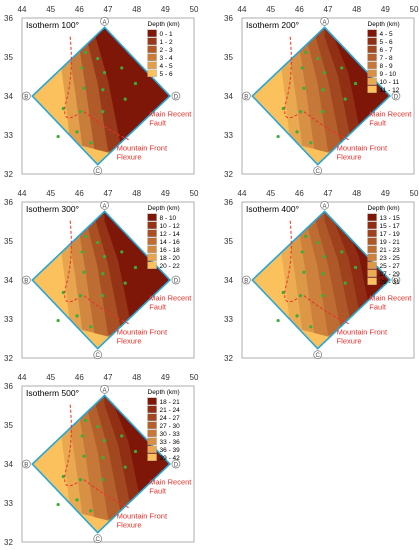 This screenshot has height=550, width=419. I want to click on legend-range: 23 - 25, so click(390, 258).